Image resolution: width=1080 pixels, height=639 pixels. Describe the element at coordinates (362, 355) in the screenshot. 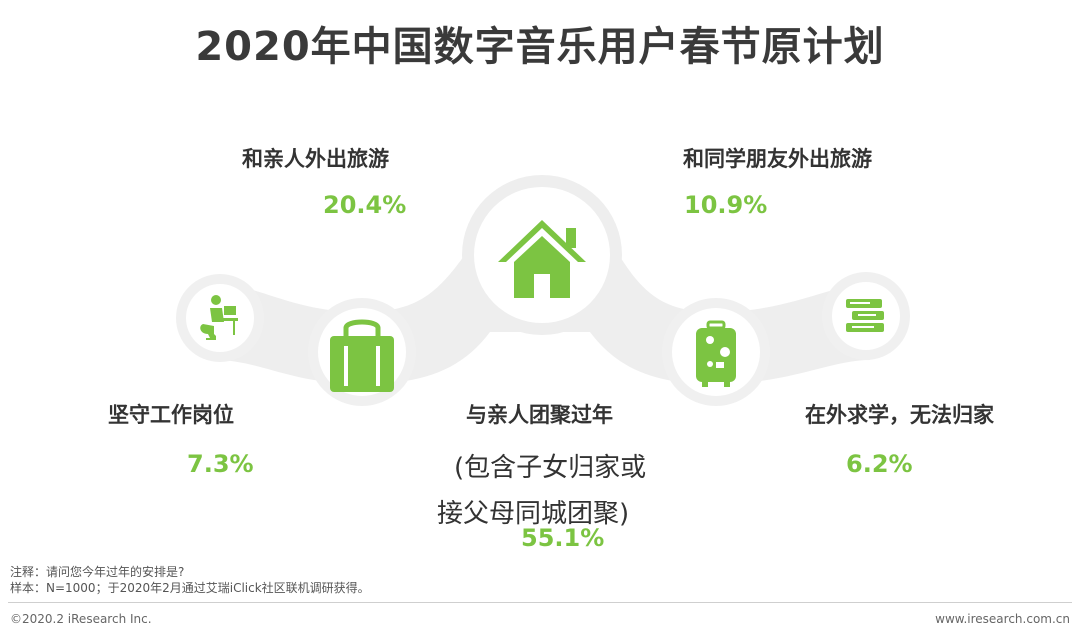

I see `shopping-bag-icon` at that location.